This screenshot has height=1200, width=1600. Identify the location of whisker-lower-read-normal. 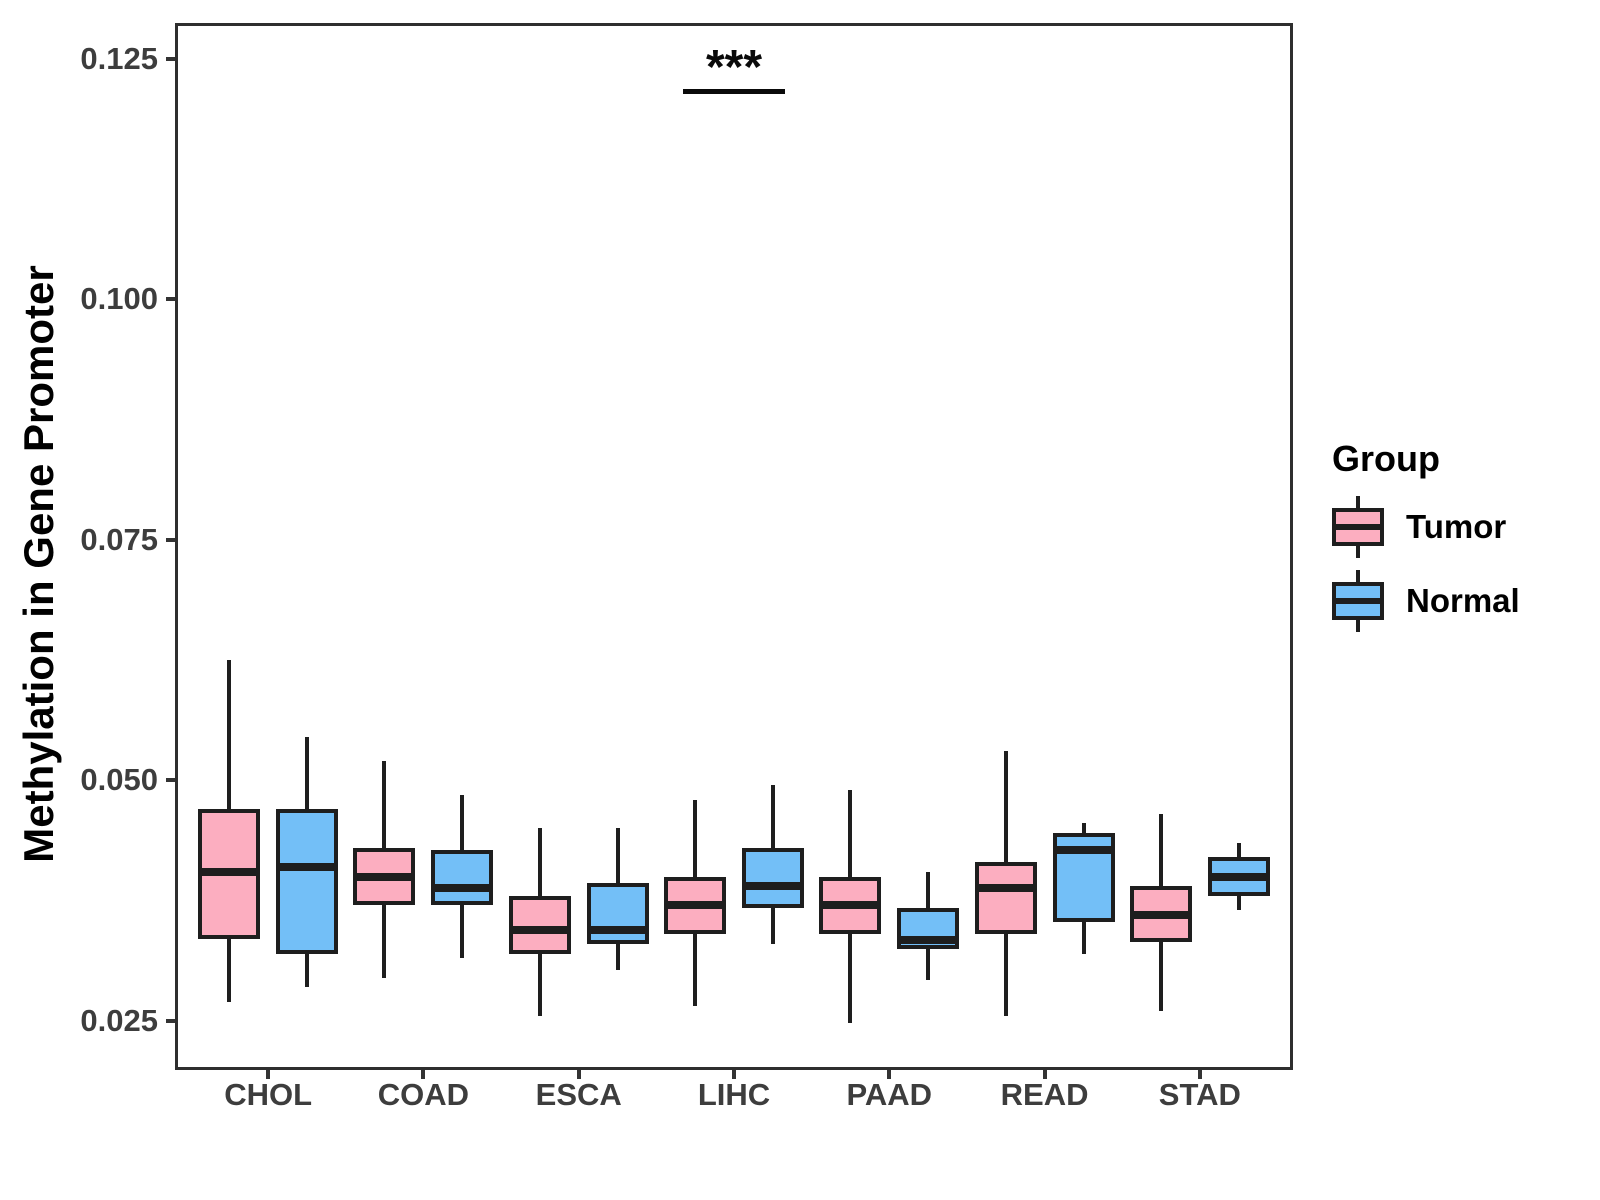
(1083, 937).